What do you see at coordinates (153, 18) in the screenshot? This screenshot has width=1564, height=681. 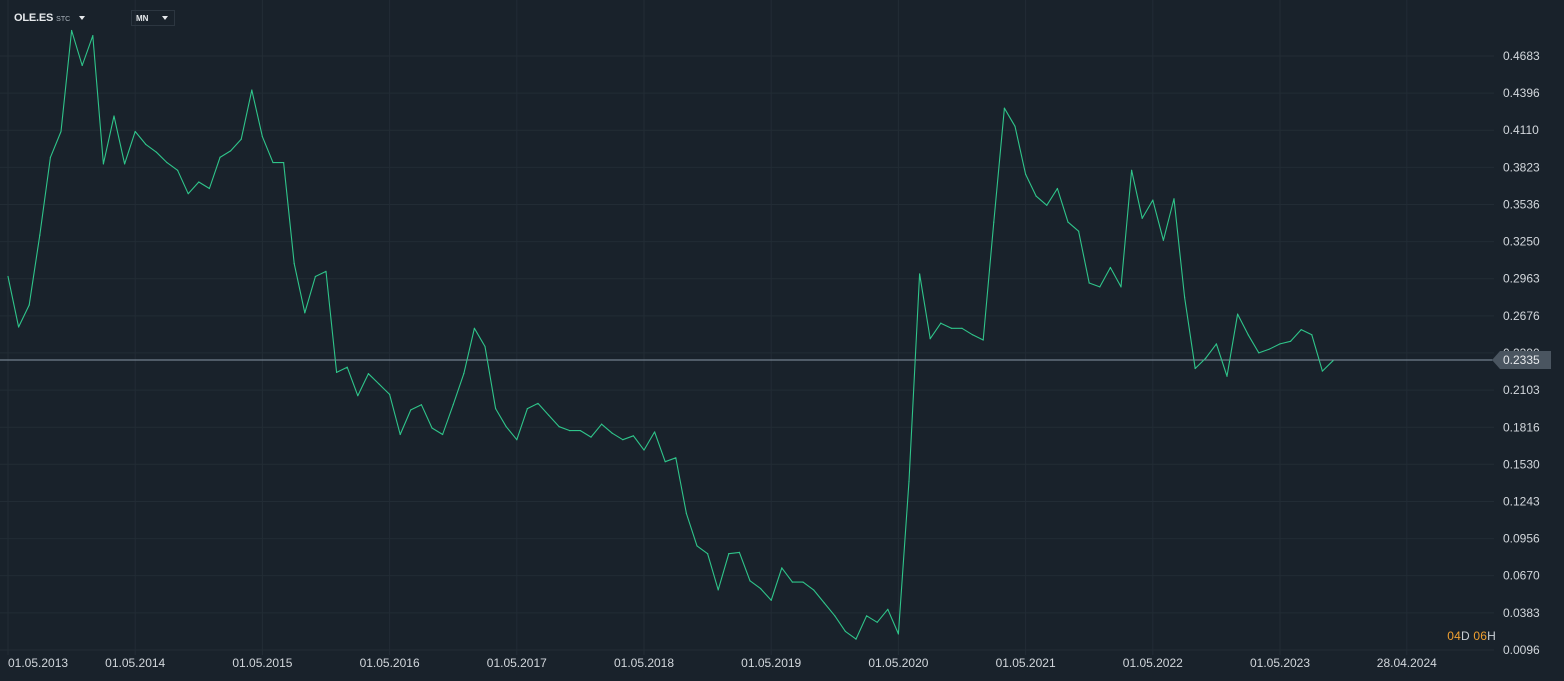 I see `interval-selector: MN` at bounding box center [153, 18].